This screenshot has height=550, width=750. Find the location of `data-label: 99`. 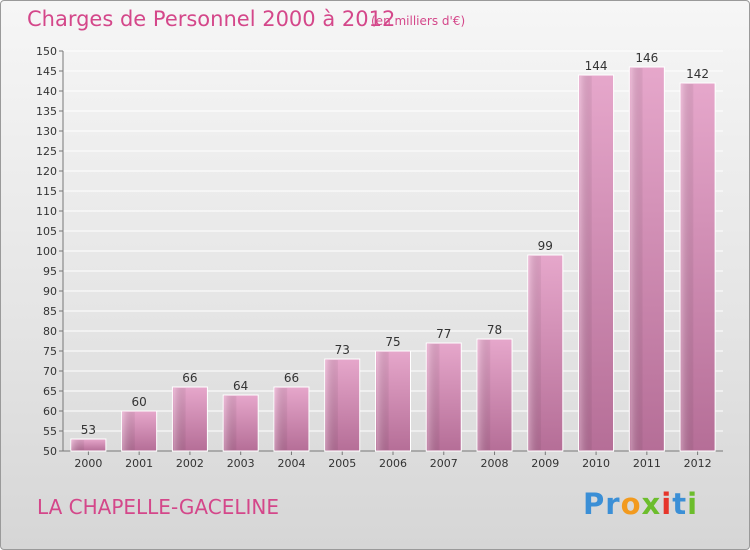

data-label: 99 is located at coordinates (545, 246).